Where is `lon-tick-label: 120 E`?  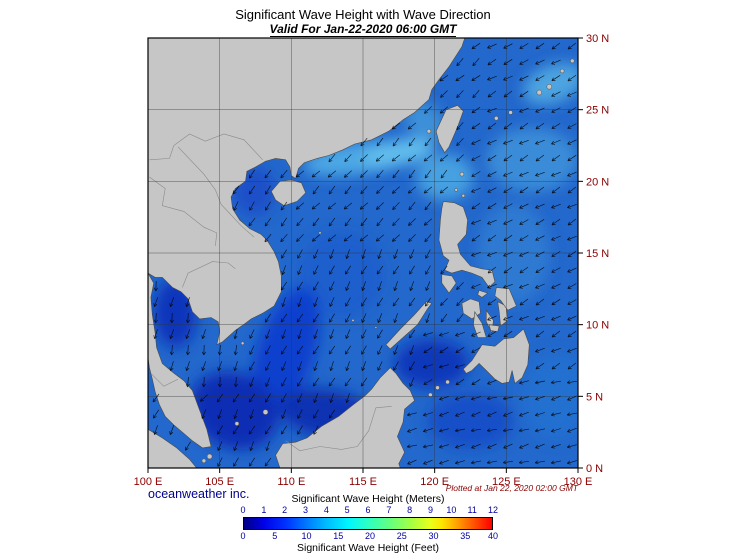 lon-tick-label: 120 E is located at coordinates (434, 482).